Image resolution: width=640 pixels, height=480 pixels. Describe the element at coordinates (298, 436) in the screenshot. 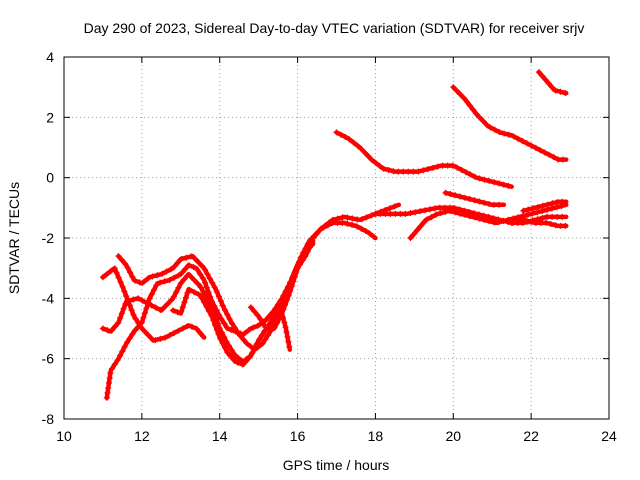

I see `x-tick-label: 16` at that location.